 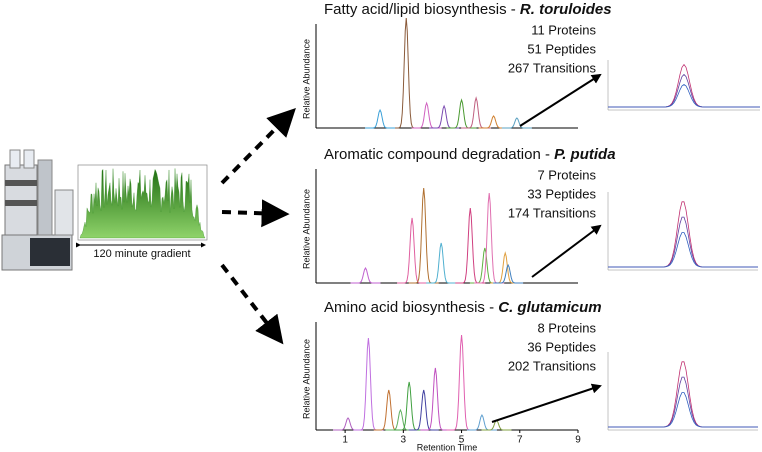 What do you see at coordinates (549, 307) in the screenshot?
I see `organism: C. glutamicum` at bounding box center [549, 307].